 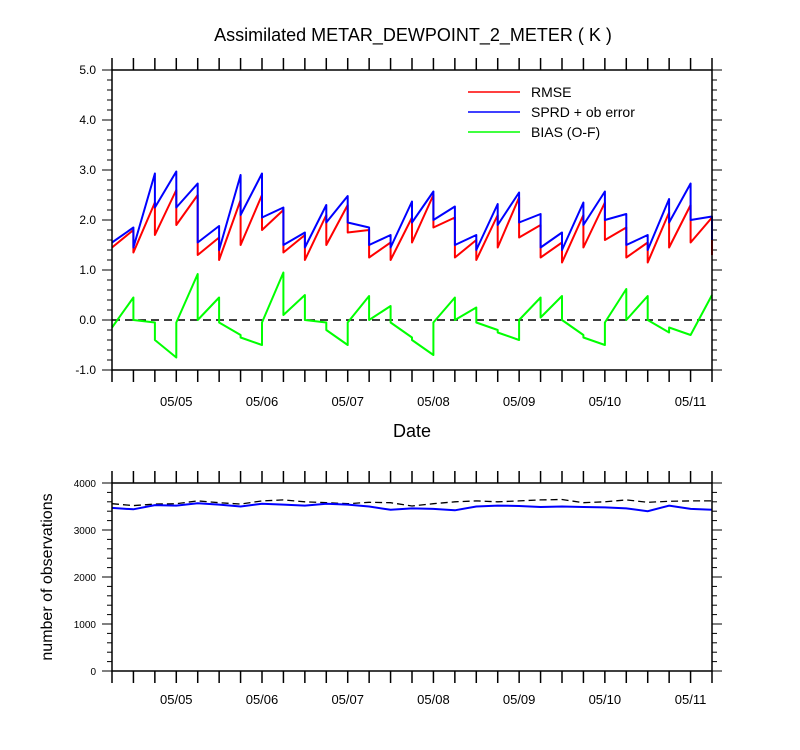 I want to click on legend: RMSE SPRD + ob error BIAS (O-F), so click(x=551, y=112).